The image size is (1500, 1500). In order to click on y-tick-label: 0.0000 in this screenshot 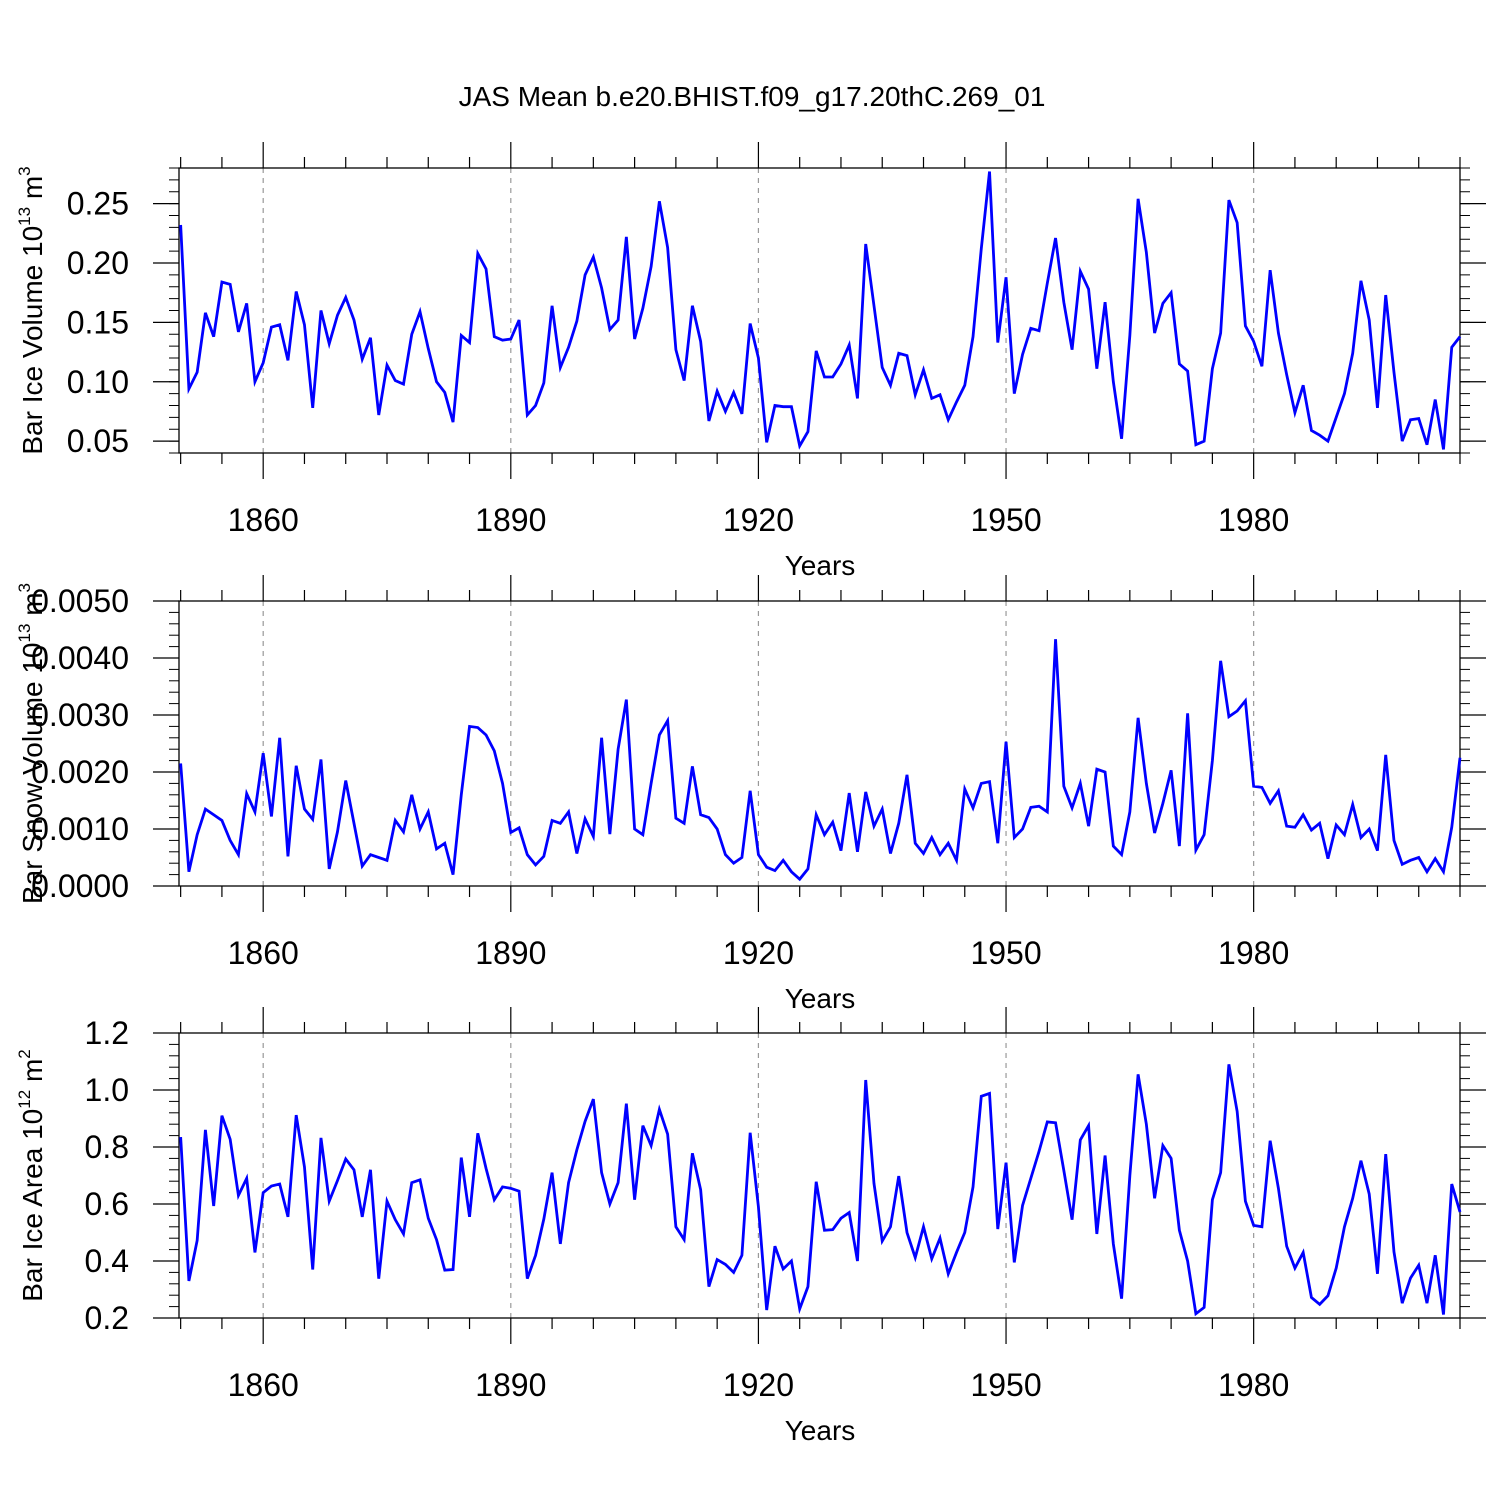, I will do `click(80, 886)`.